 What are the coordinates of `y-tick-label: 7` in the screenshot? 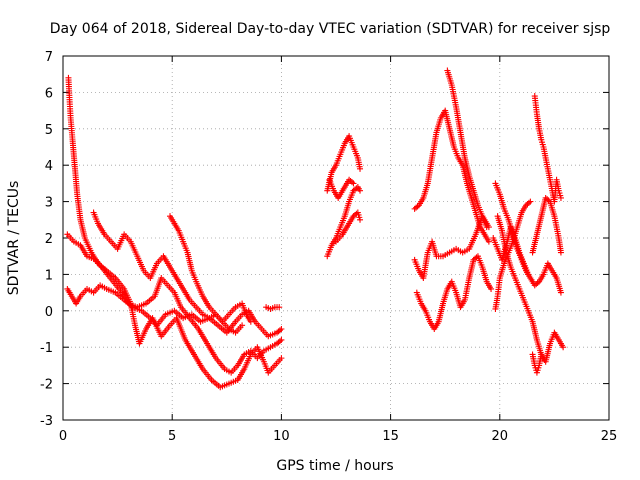 It's located at (49, 57).